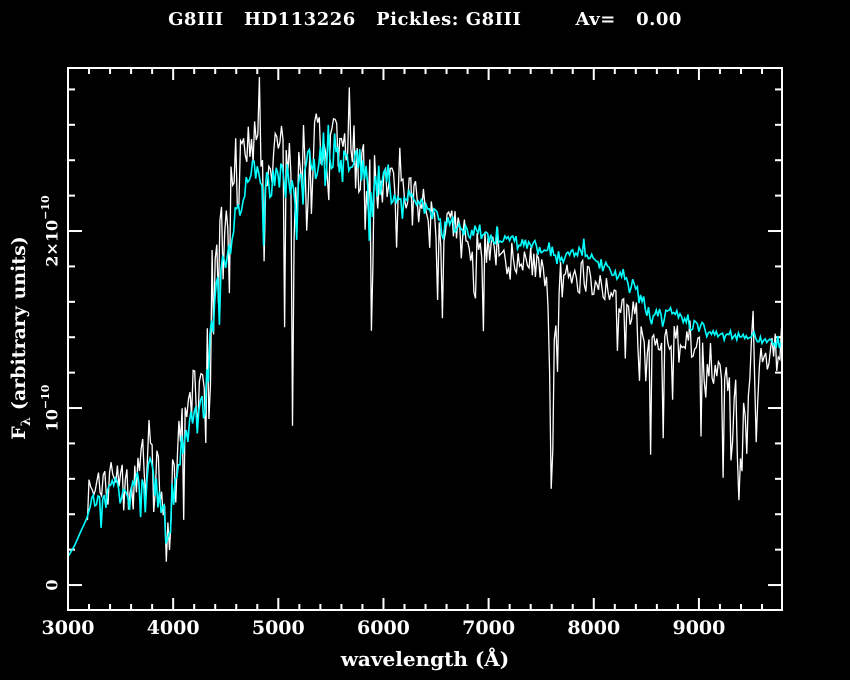  What do you see at coordinates (26, 422) in the screenshot?
I see `y-axis-title-subscript: λ` at bounding box center [26, 422].